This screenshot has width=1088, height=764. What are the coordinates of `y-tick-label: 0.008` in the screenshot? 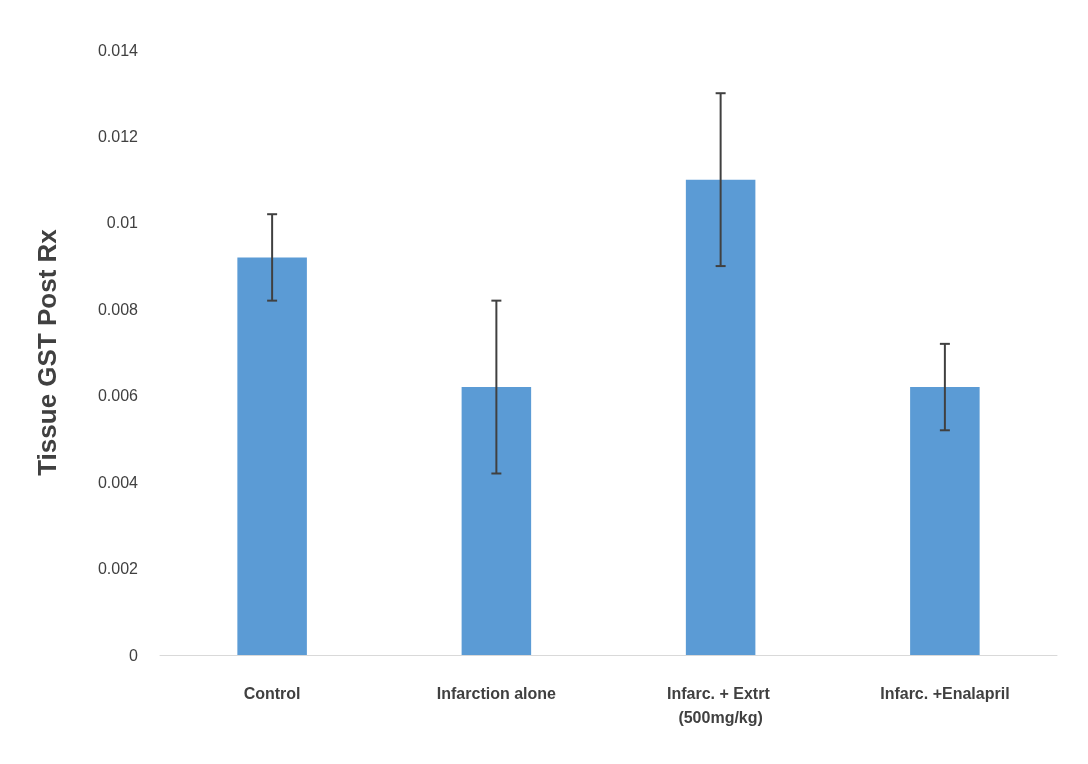 It's located at (118, 309).